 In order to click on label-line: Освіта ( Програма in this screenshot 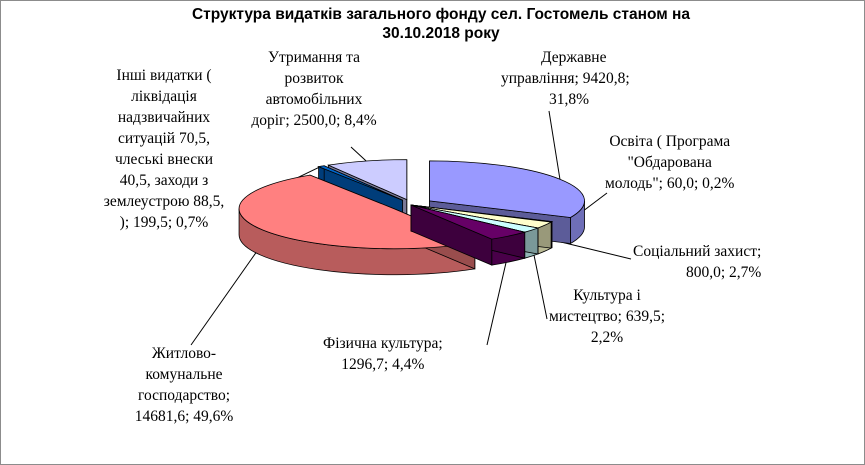, I will do `click(670, 141)`.